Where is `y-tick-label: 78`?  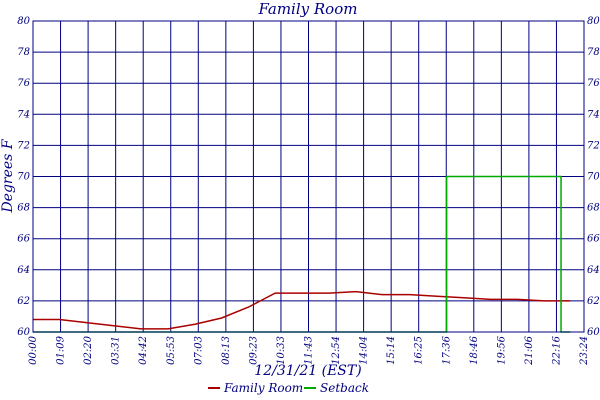
y-tick-label: 78 is located at coordinates (23, 52).